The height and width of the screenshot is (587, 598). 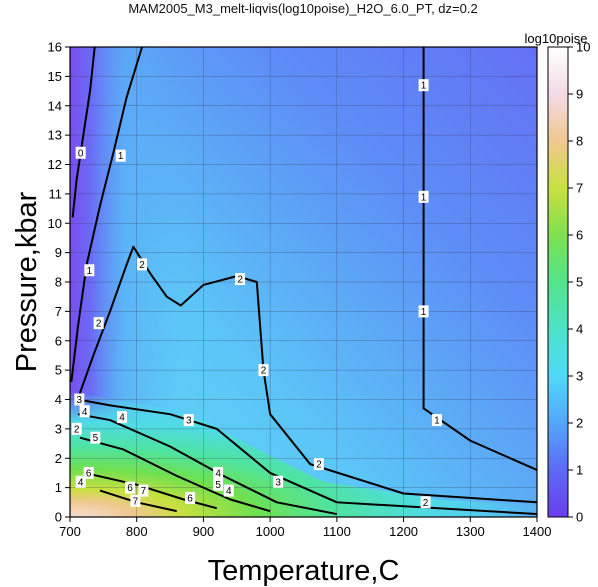 I want to click on y-axis-title: Pressure,kbar, so click(x=27, y=281).